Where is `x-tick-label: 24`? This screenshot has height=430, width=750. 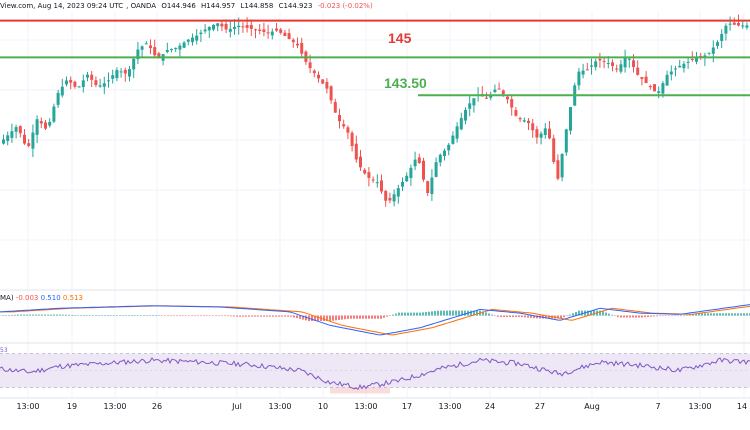 x-tick-label: 24 is located at coordinates (490, 406).